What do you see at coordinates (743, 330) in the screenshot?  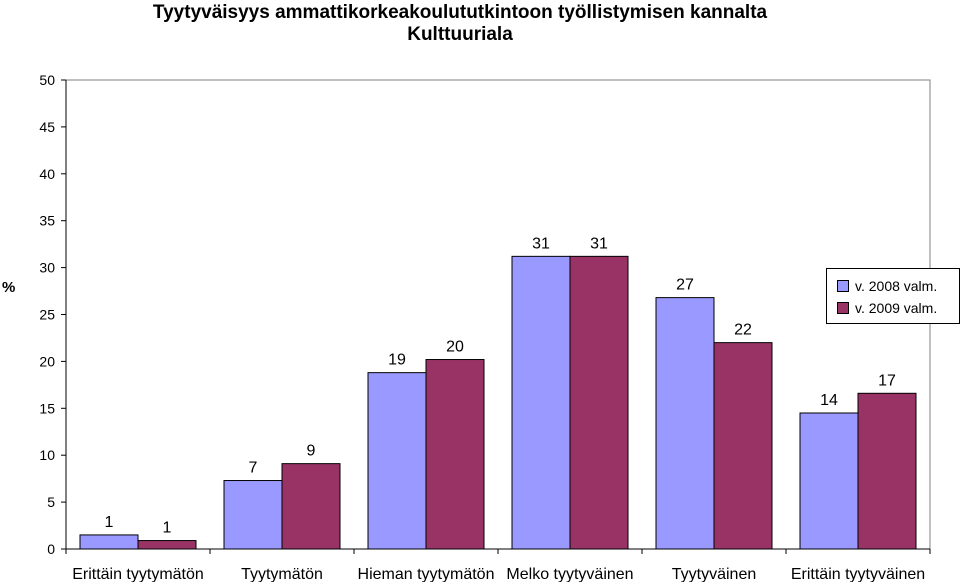 I see `data-label: 22` at bounding box center [743, 330].